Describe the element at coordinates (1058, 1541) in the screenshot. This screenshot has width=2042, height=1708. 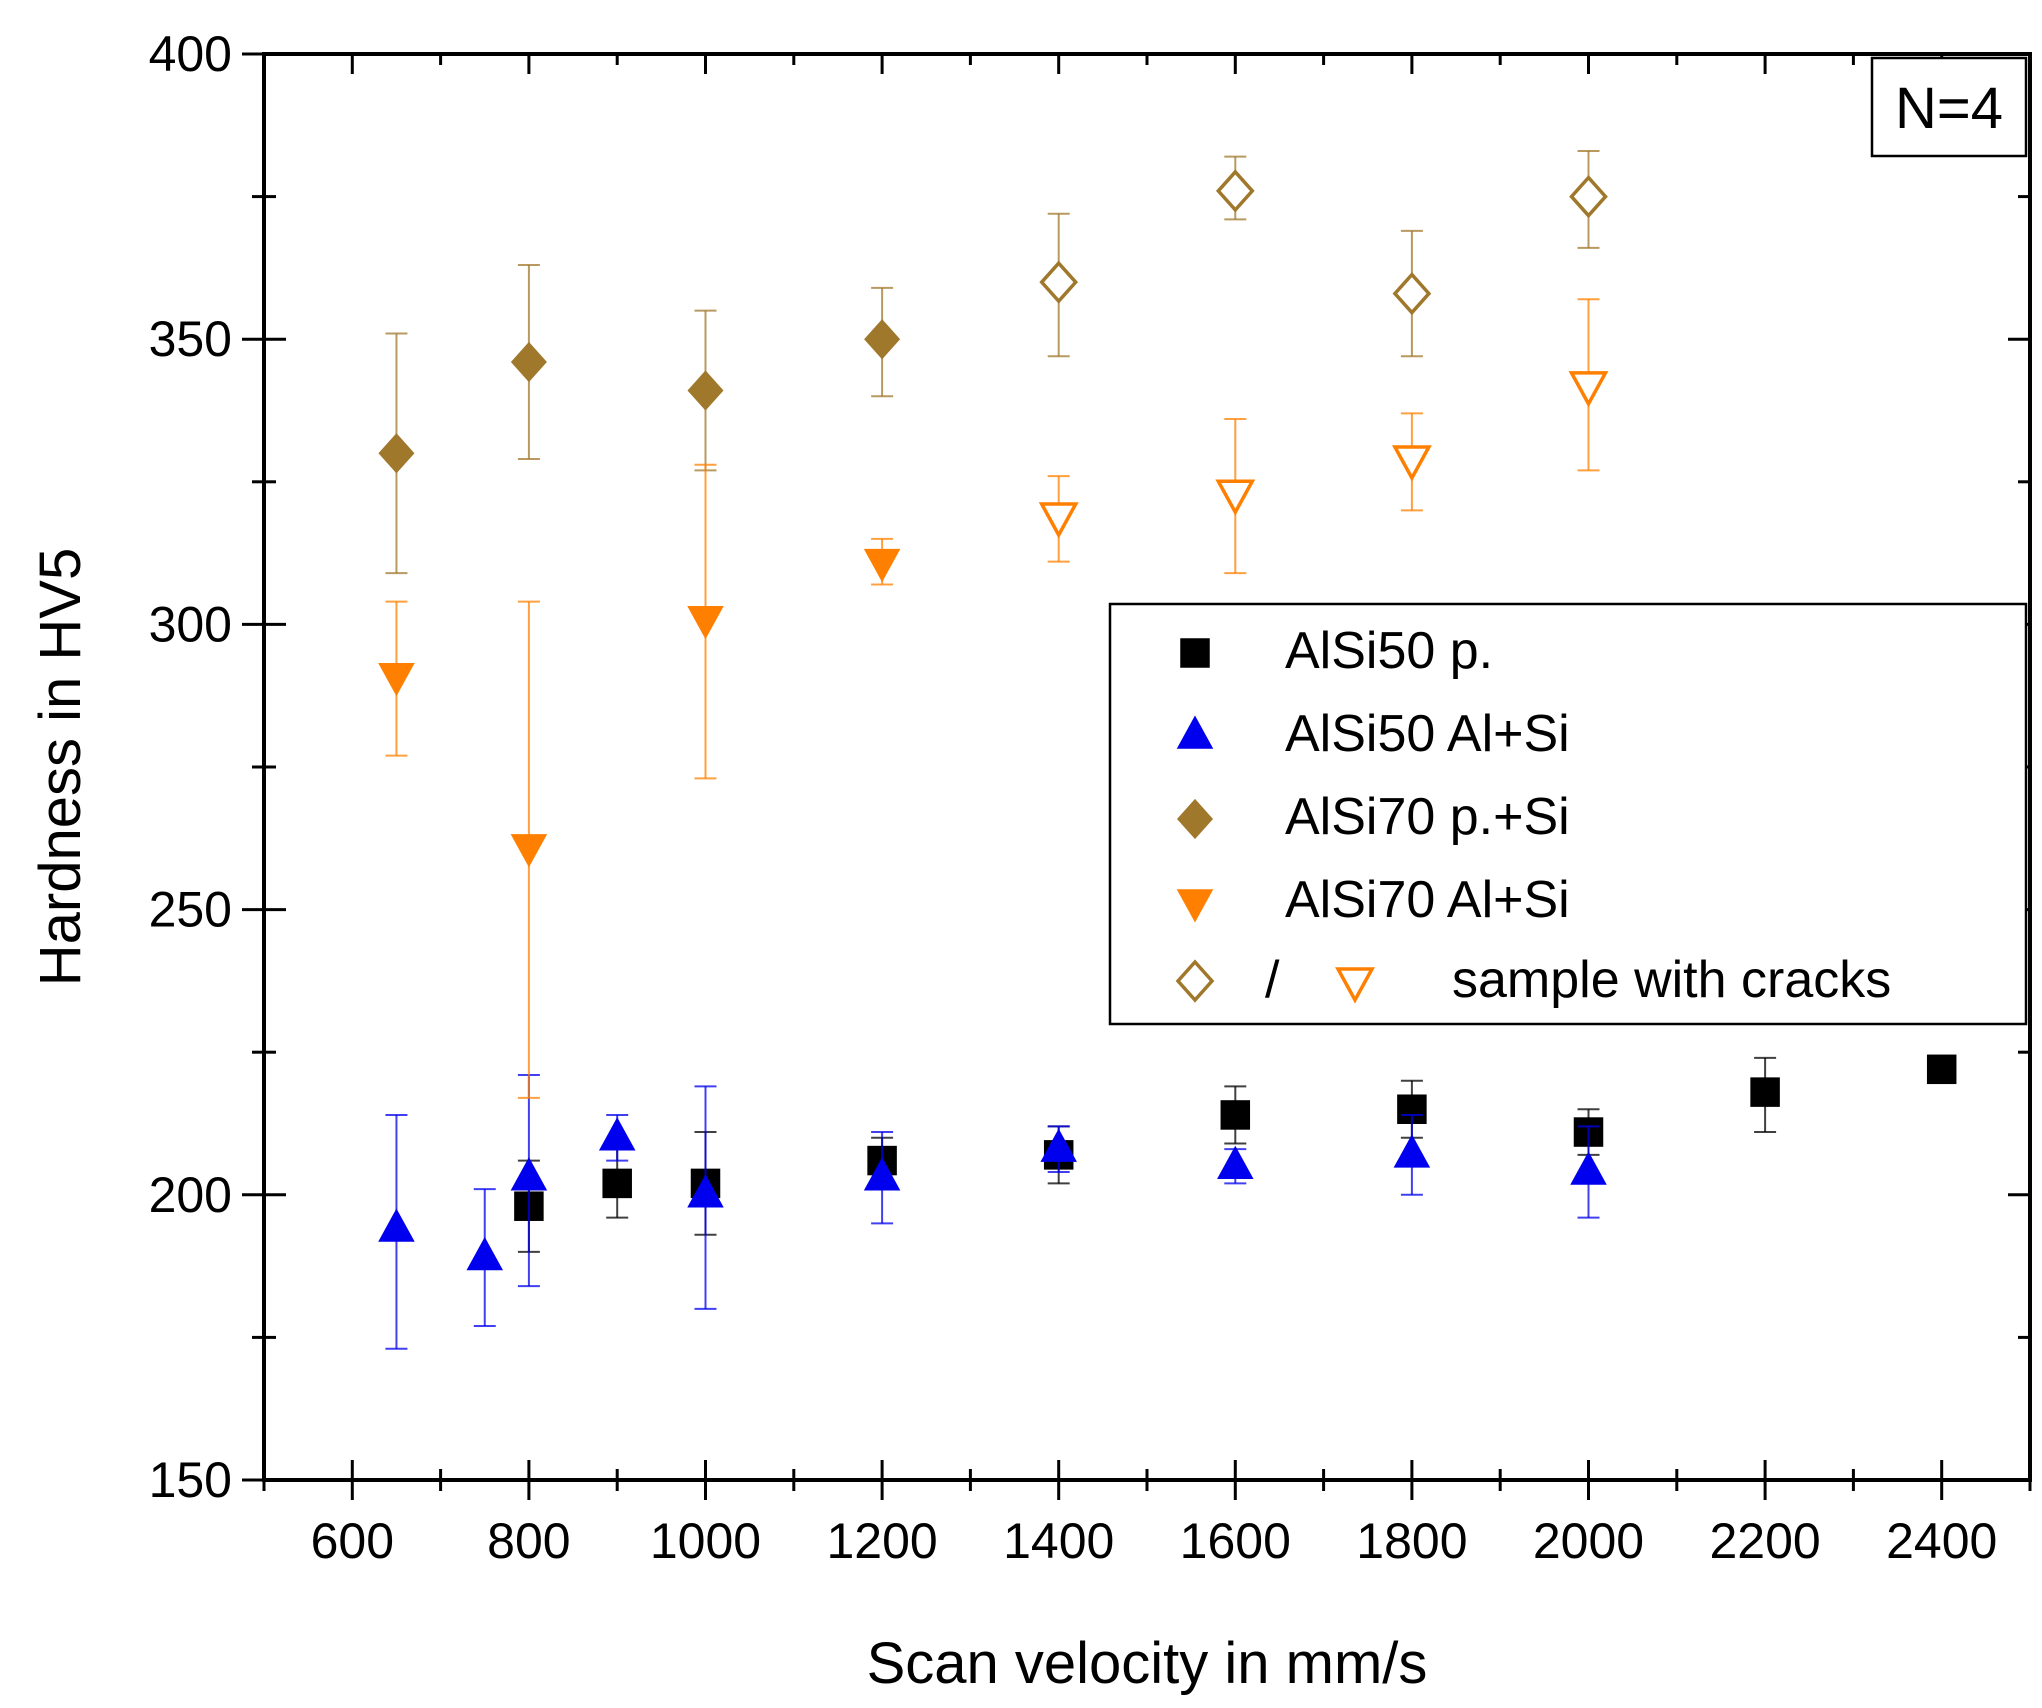
I see `x-tick-label: 1400` at that location.